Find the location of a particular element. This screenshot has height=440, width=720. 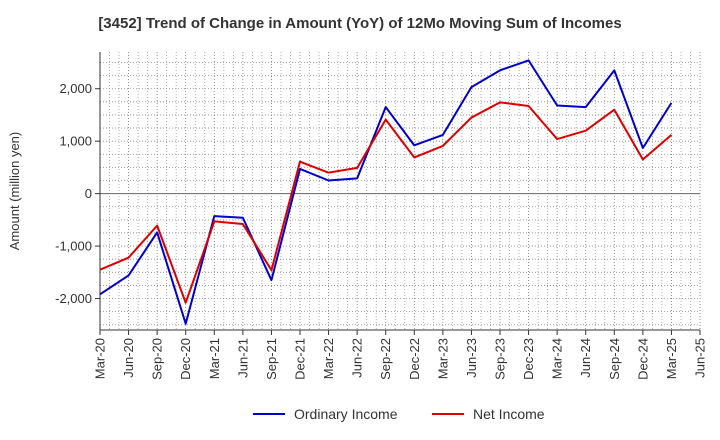

legend-label: Net Income is located at coordinates (509, 414).